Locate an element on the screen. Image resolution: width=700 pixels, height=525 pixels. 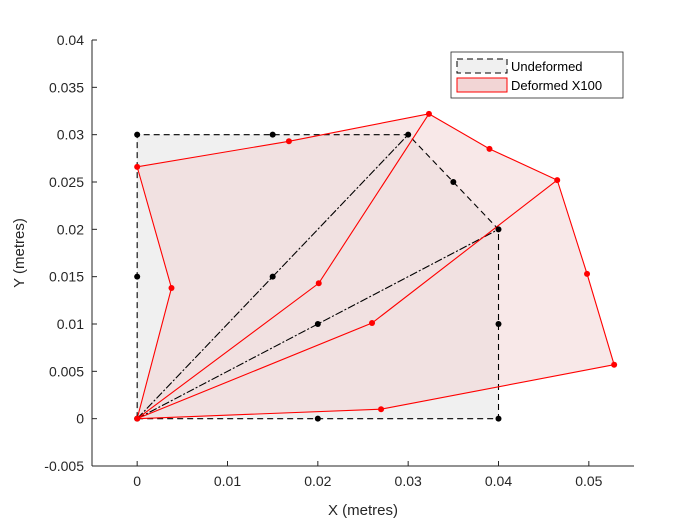
x-ticks: 0 0.01 0.02 0.03 0.04 0.05 is located at coordinates (368, 475).